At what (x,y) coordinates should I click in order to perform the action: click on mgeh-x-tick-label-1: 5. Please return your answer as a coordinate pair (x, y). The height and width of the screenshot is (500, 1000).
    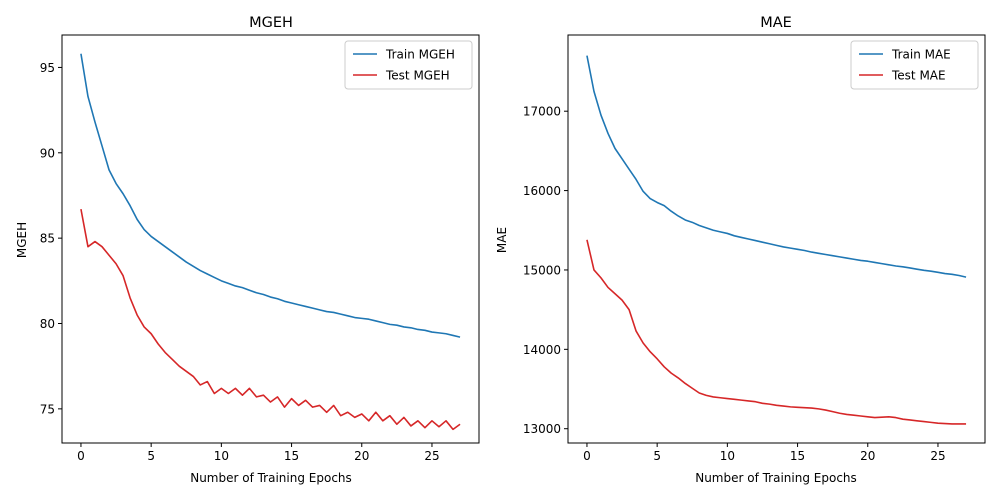
    Looking at the image, I should click on (151, 456).